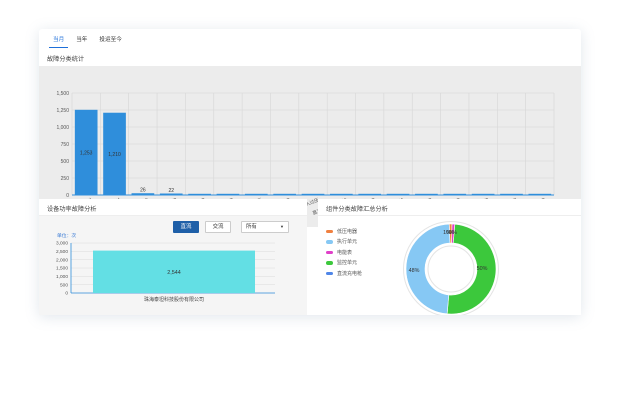 The height and width of the screenshot is (418, 620). What do you see at coordinates (66, 59) in the screenshot?
I see `fault-stats-title: 故障分类统计` at bounding box center [66, 59].